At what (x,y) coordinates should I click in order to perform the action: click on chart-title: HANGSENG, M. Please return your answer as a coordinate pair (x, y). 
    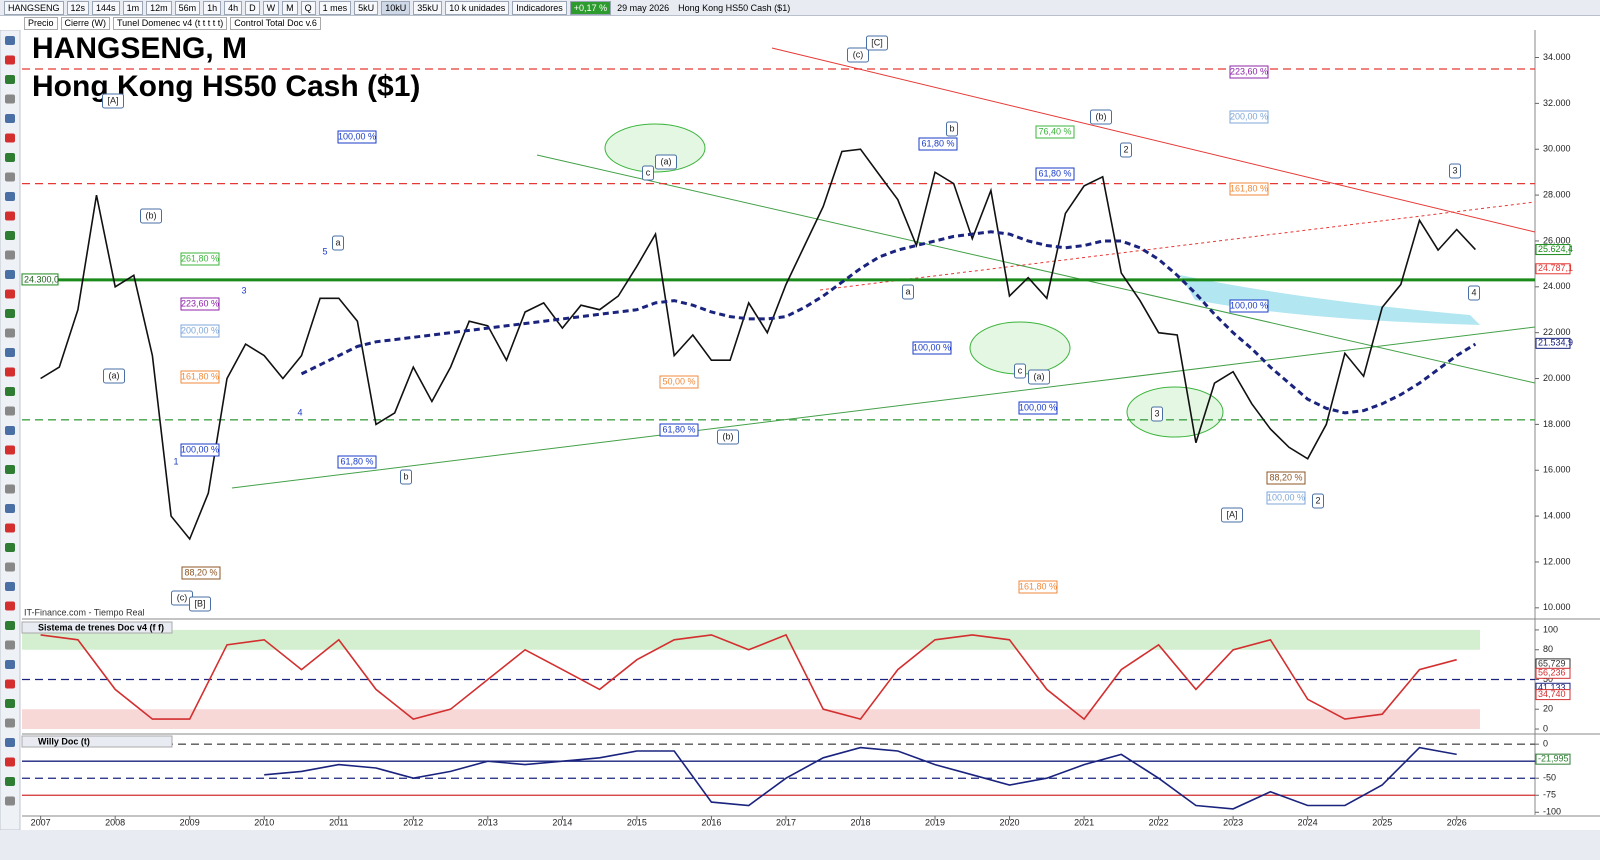
    Looking at the image, I should click on (139, 48).